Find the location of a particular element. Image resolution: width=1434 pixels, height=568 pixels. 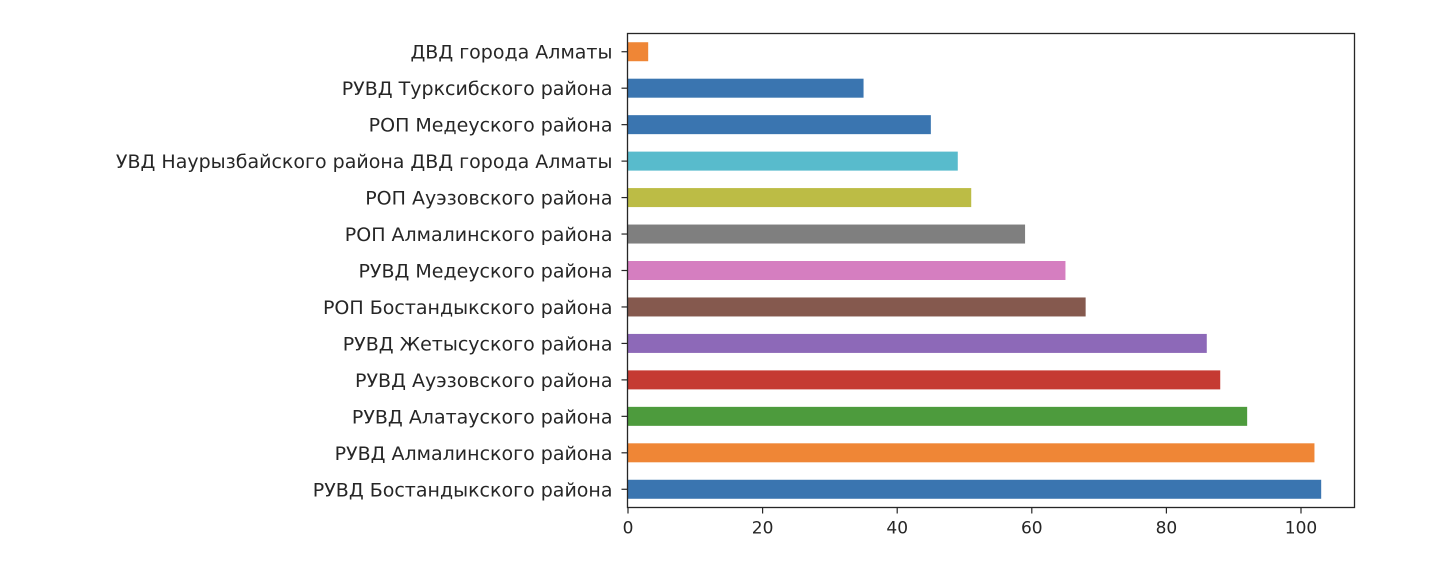

category-label: РОП Бостандыкского района is located at coordinates (468, 308).